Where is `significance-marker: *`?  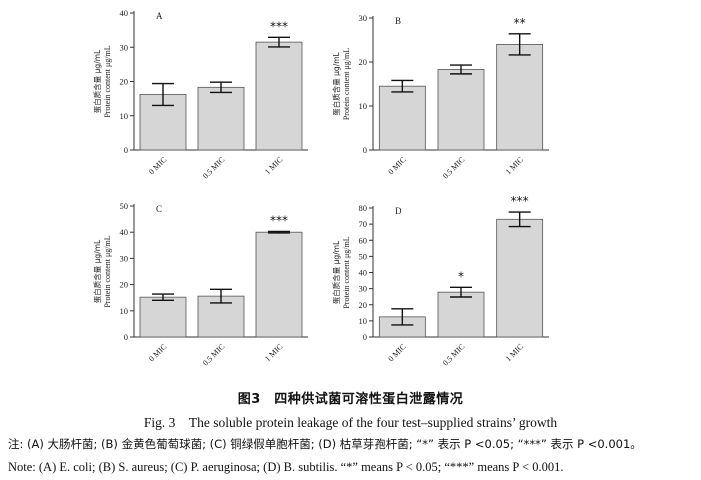 significance-marker: * is located at coordinates (461, 276).